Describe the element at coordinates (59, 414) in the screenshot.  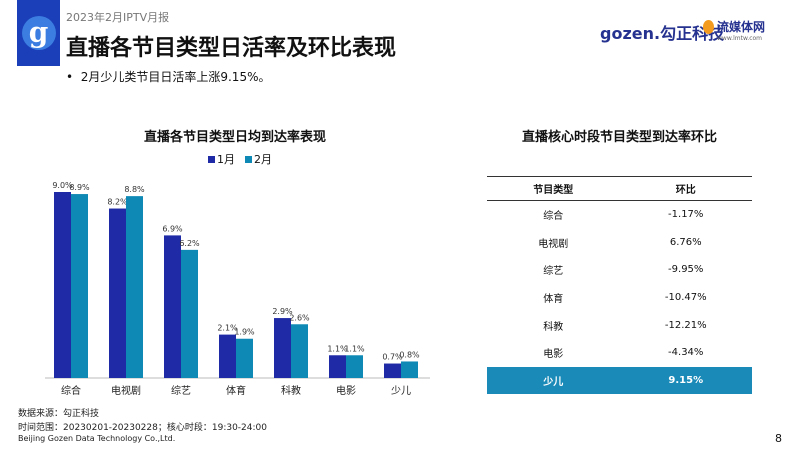
I see `data-source: 数据来源：勾正科技` at that location.